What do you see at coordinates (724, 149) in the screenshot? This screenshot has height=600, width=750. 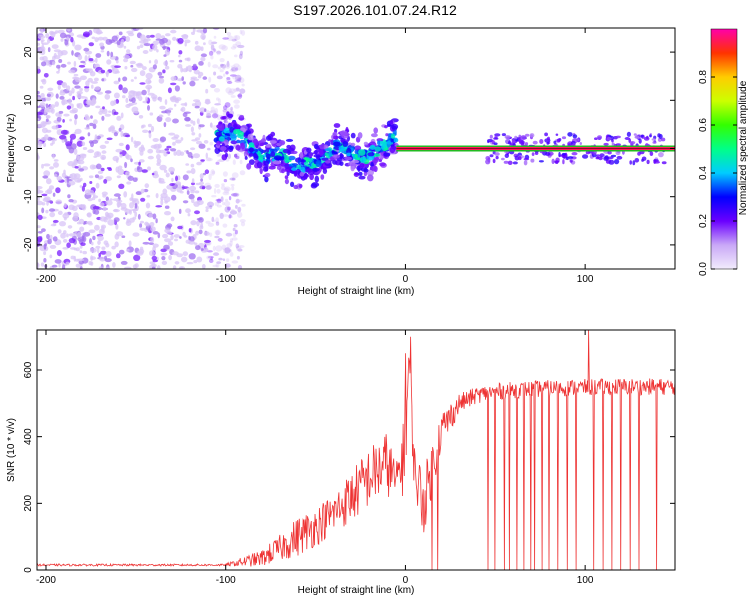 I see `colorbar-gradient` at bounding box center [724, 149].